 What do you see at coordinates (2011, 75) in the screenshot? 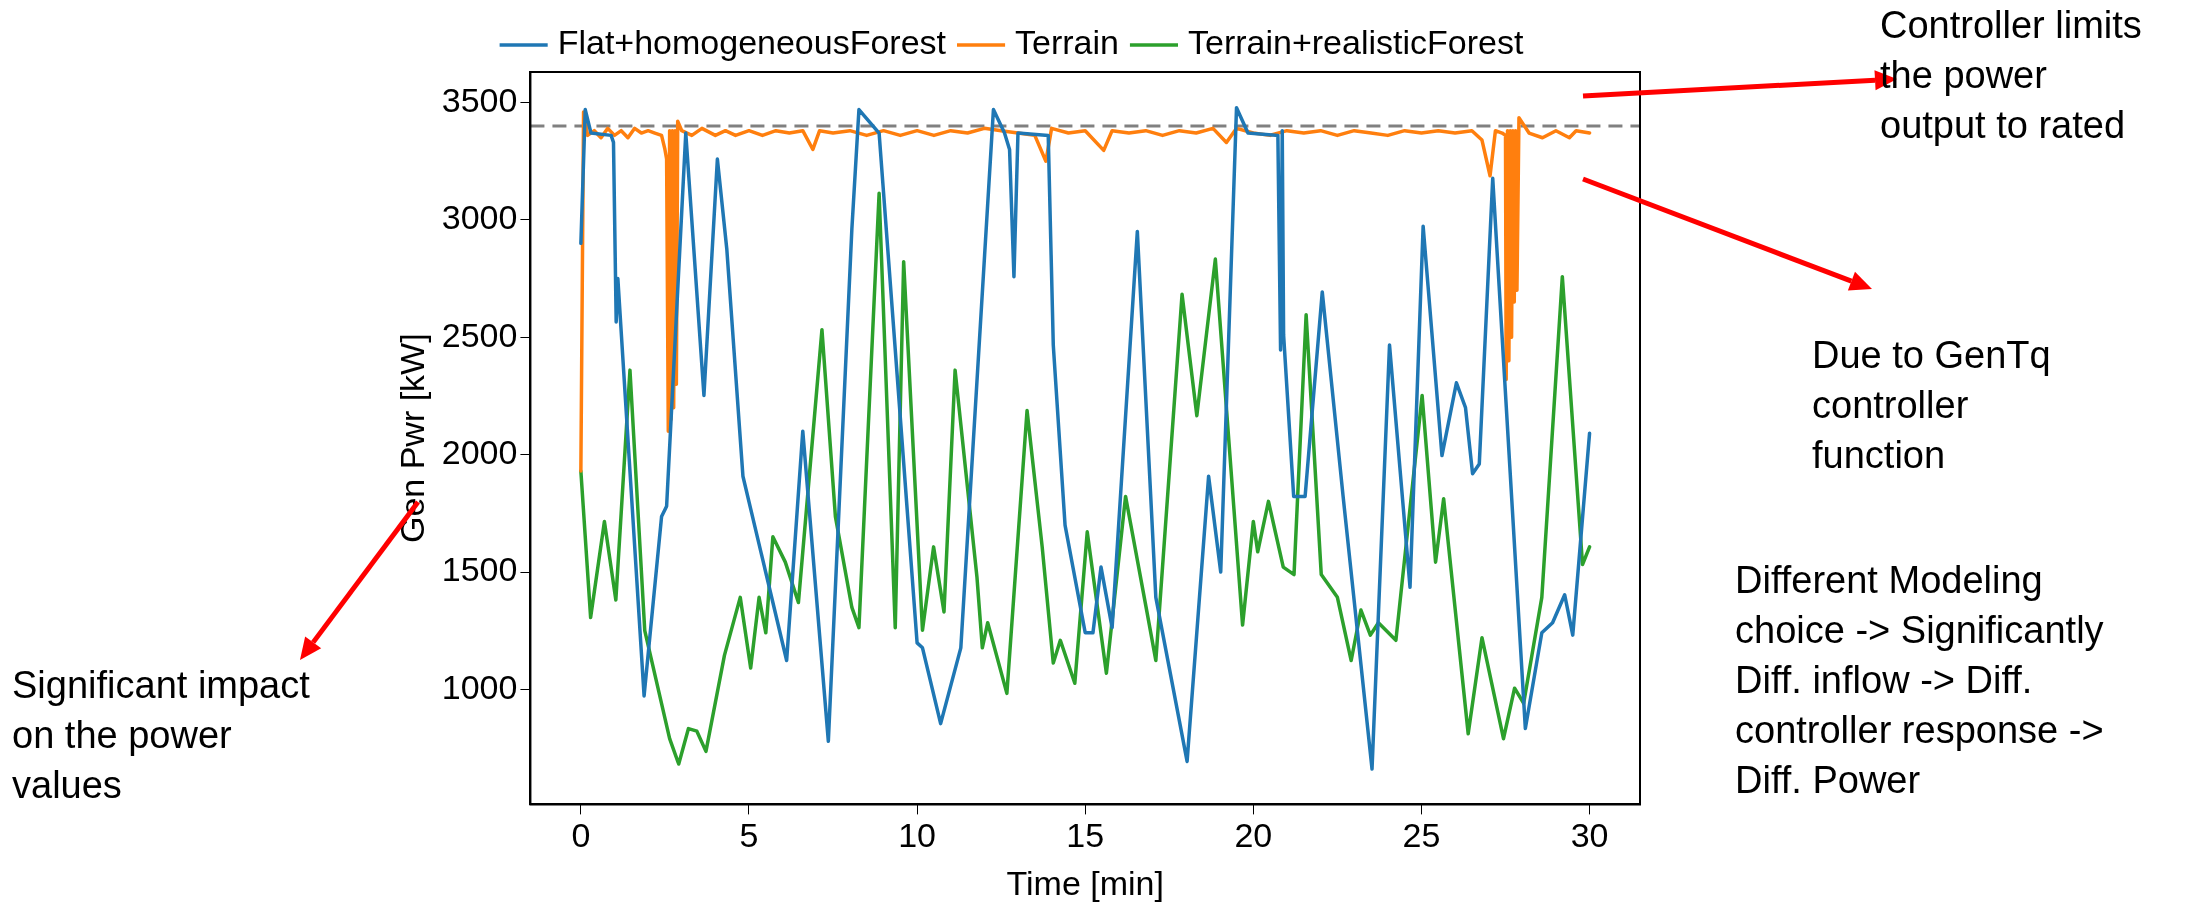
I see `text: Controller limits the power output to rated` at bounding box center [2011, 75].